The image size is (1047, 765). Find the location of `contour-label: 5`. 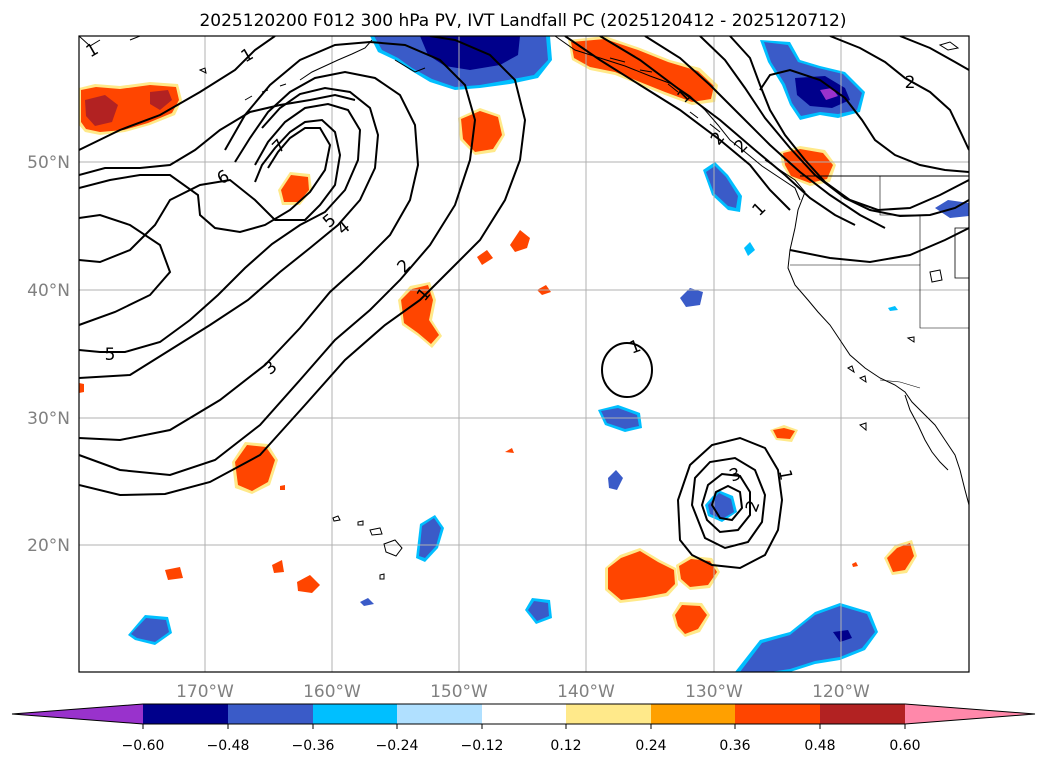

contour-label: 5 is located at coordinates (110, 355).